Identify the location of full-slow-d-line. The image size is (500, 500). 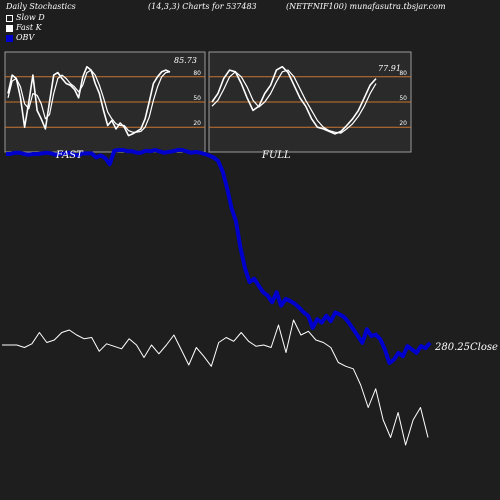
(294, 101).